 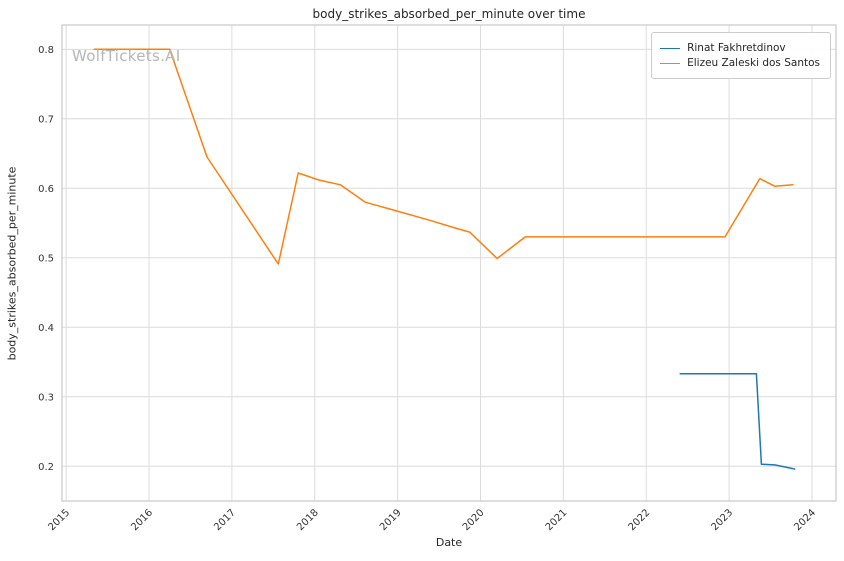 What do you see at coordinates (753, 63) in the screenshot?
I see `legend-label: Elizeu Zaleski dos Santos` at bounding box center [753, 63].